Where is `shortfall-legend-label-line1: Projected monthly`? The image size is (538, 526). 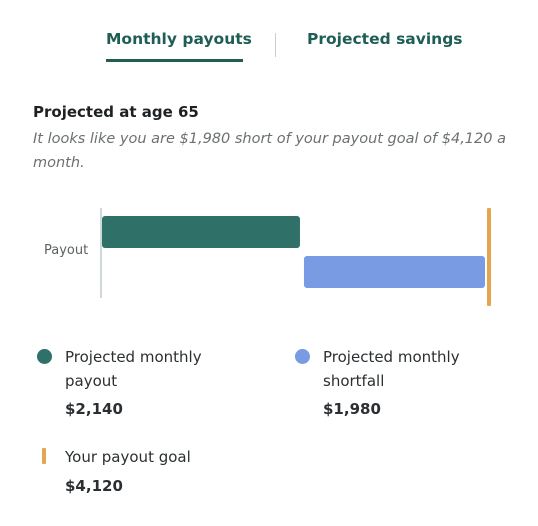
shortfall-legend-label-line1: Projected monthly is located at coordinates (391, 357).